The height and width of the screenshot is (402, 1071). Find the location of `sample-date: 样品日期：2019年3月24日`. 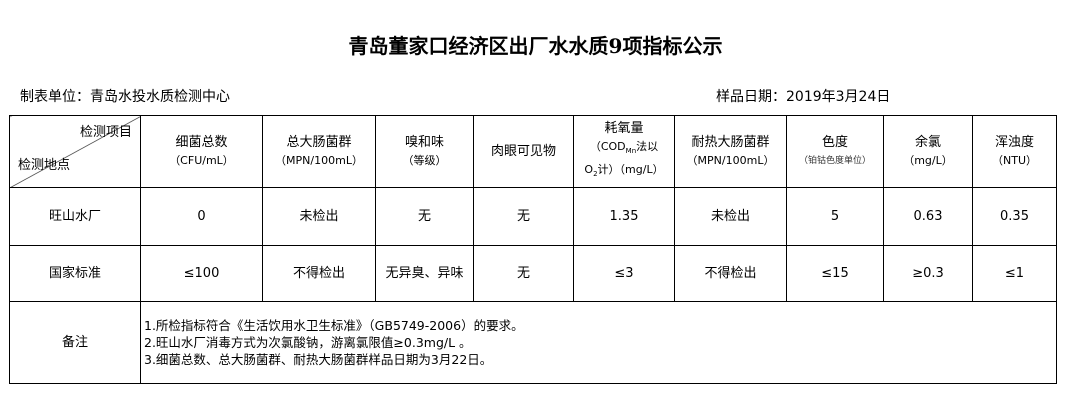

sample-date: 样品日期：2019年3月24日 is located at coordinates (803, 97).